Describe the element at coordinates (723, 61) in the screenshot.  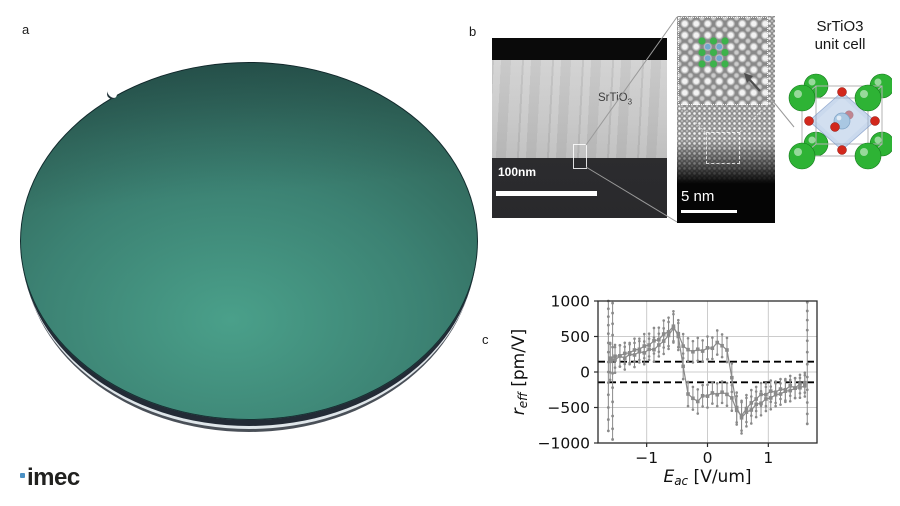
I see `tem-zoom-inset` at that location.